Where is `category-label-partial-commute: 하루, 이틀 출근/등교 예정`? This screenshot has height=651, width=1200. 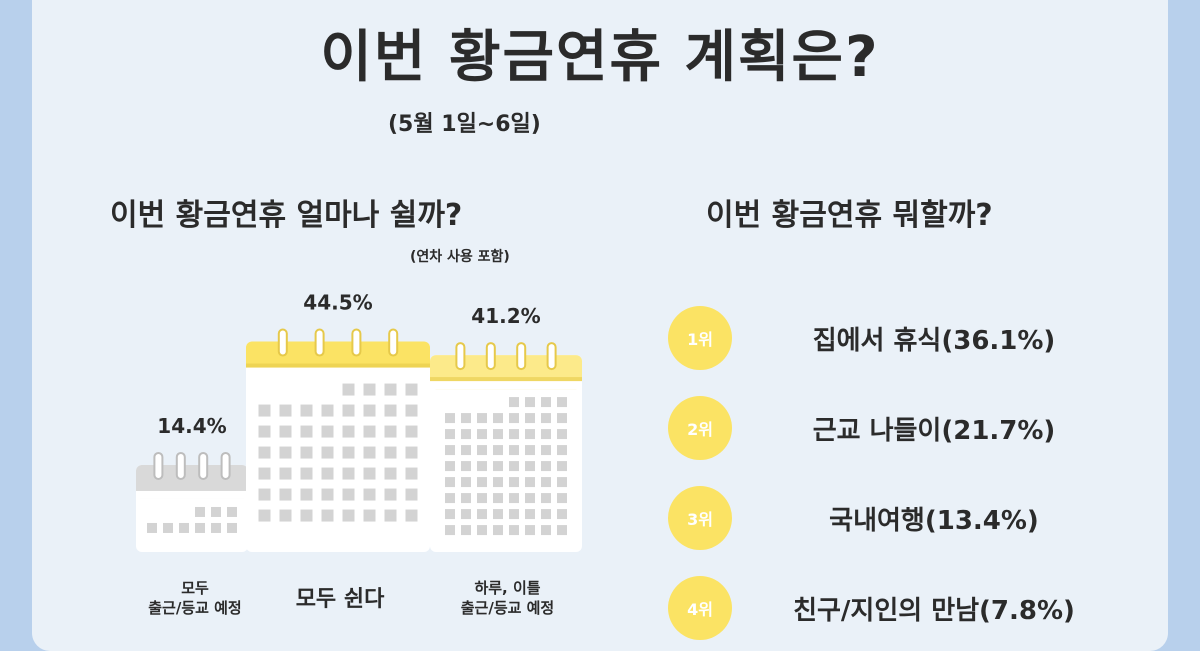
category-label-partial-commute: 하루, 이틀 출근/등교 예정 is located at coordinates (507, 598).